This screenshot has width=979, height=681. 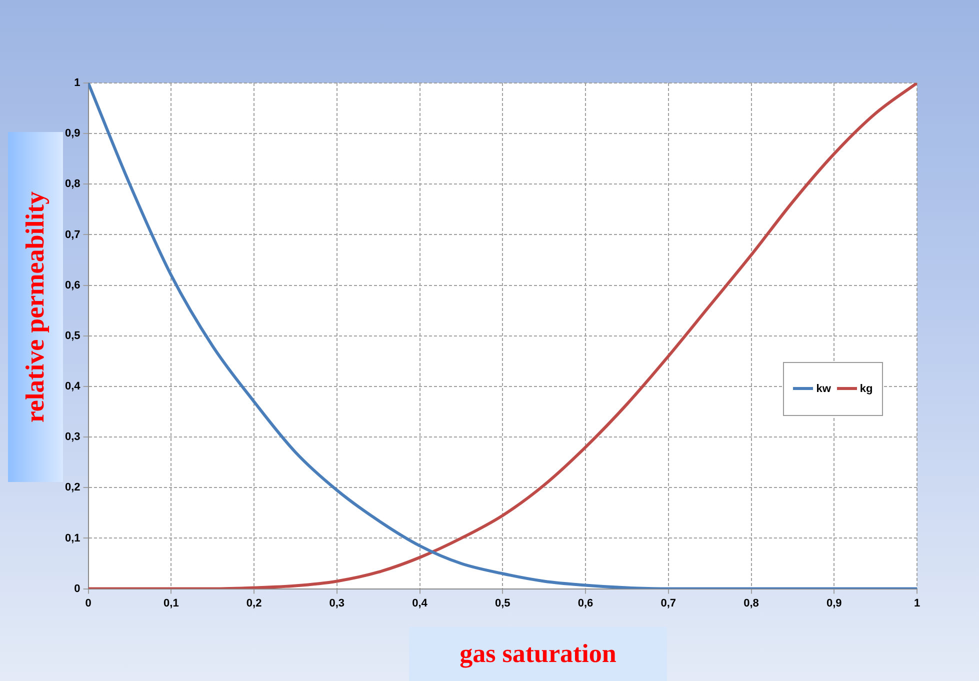 What do you see at coordinates (72, 538) in the screenshot?
I see `y-tick-label: 0,1` at bounding box center [72, 538].